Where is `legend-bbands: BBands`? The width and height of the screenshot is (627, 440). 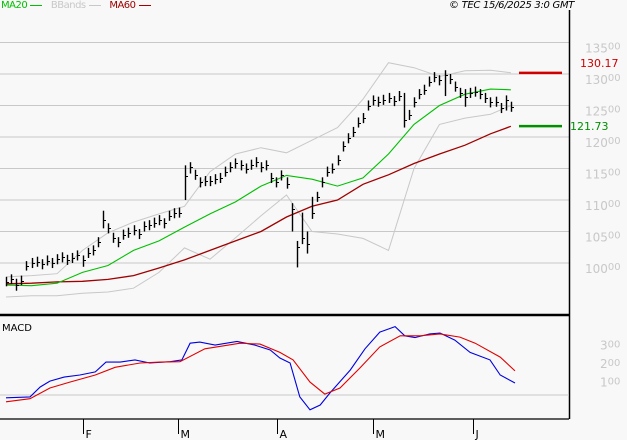 legend-bbands: BBands is located at coordinates (76, 5).